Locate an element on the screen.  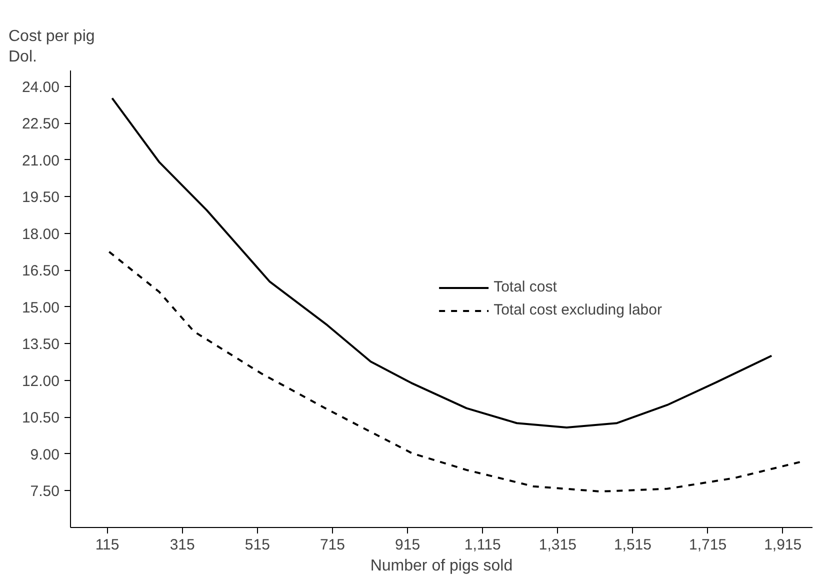
x-tick-label: 1,115 is located at coordinates (482, 545).